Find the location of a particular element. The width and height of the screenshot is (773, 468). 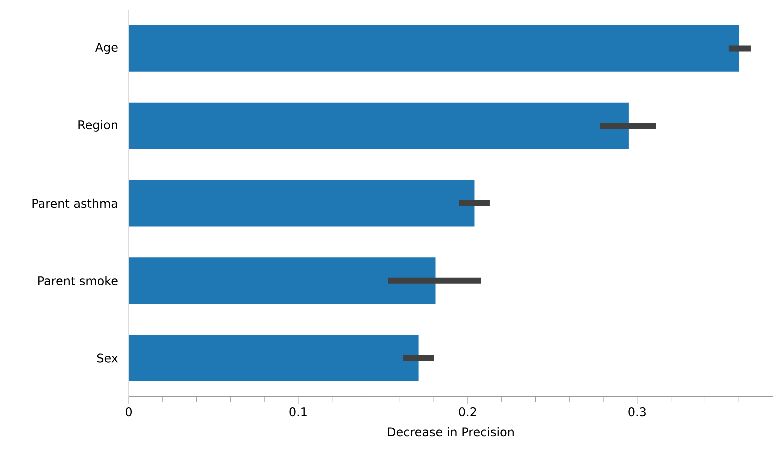

y-tick-label: Parent smoke is located at coordinates (78, 281).